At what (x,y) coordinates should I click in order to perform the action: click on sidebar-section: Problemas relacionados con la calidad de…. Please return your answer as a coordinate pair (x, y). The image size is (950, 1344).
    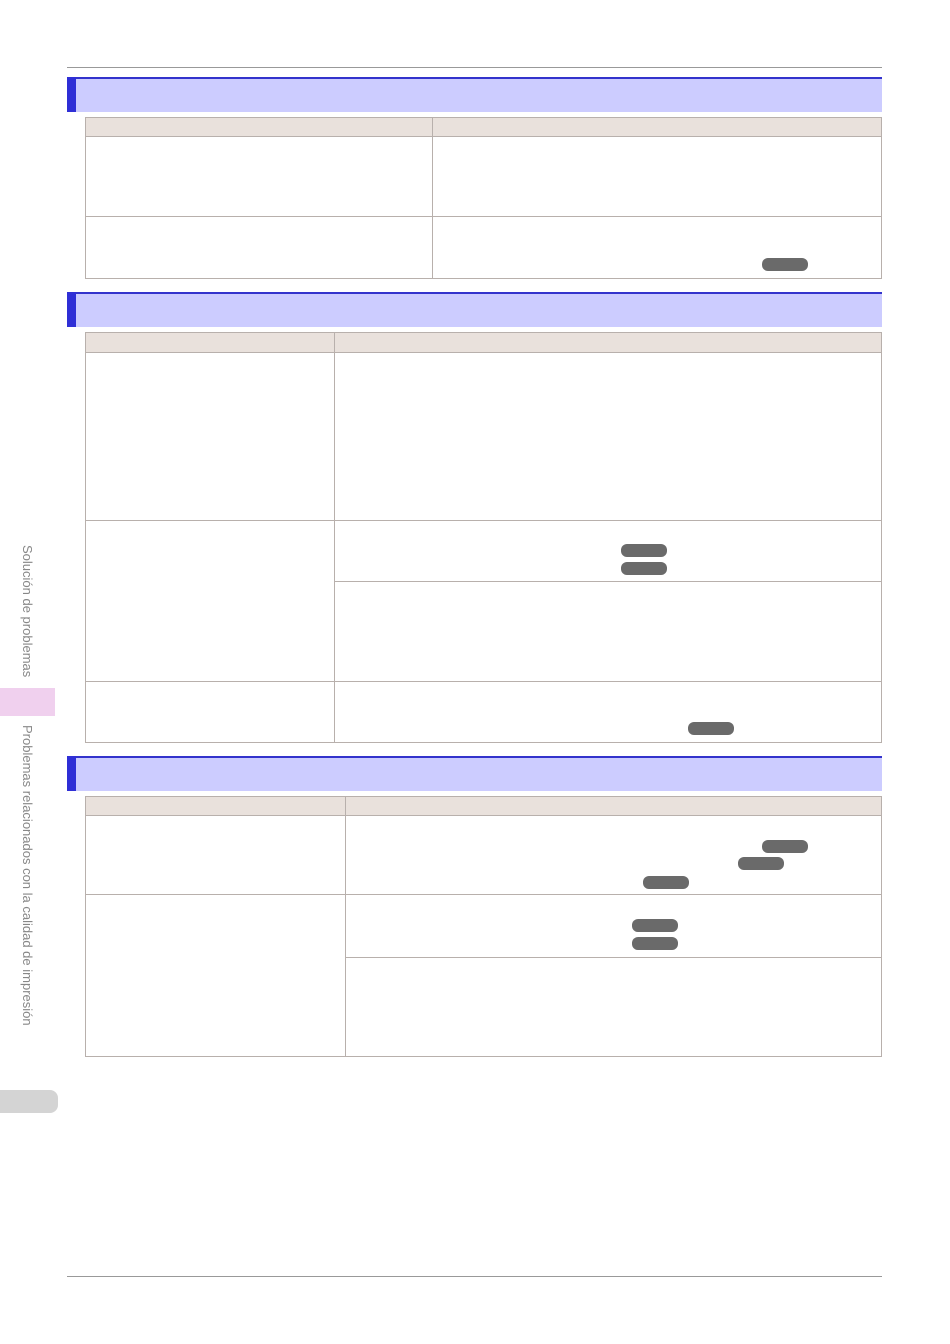
    Looking at the image, I should click on (27, 875).